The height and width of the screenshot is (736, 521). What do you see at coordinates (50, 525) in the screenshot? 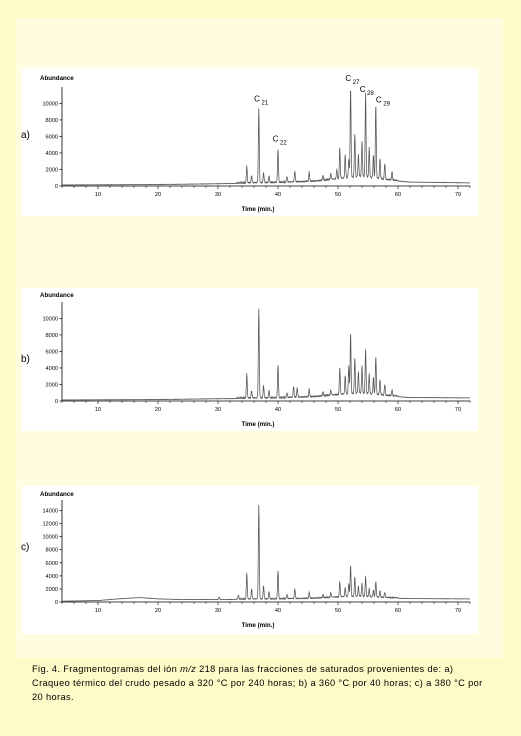
I see `y-tick-label: 12000` at bounding box center [50, 525].